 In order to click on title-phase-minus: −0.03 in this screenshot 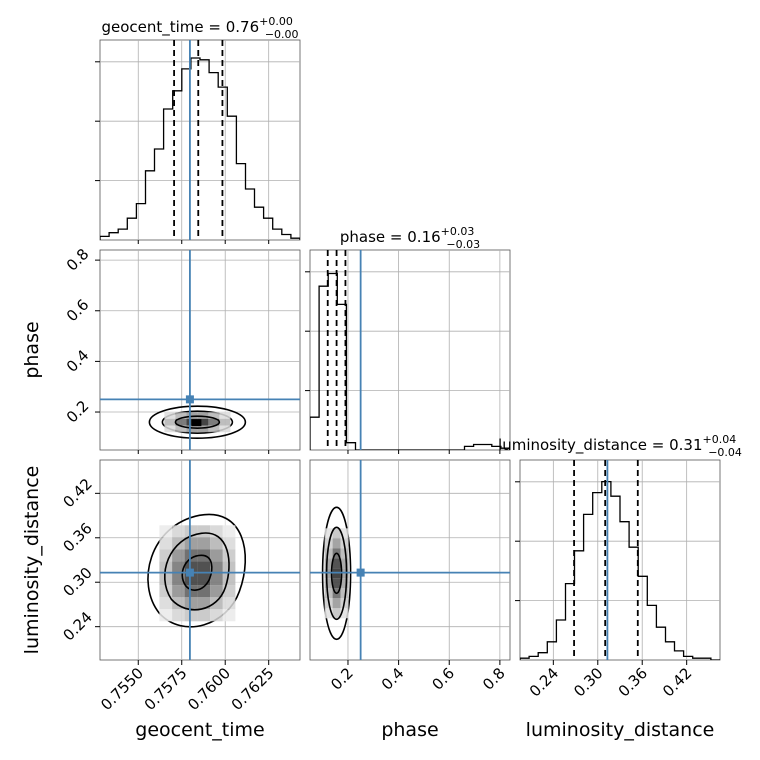, I will do `click(463, 244)`.